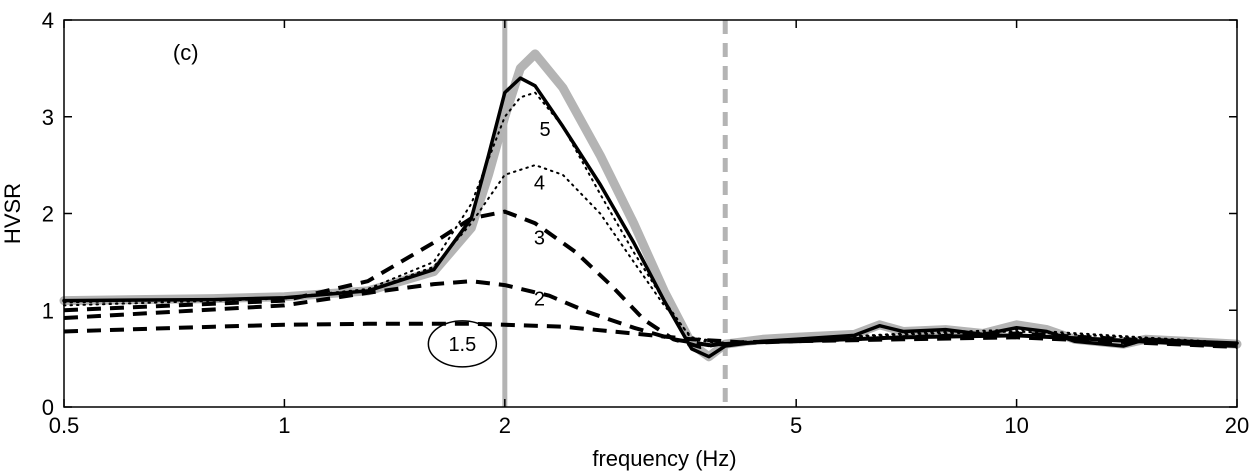 The width and height of the screenshot is (1255, 473). Describe the element at coordinates (284, 425) in the screenshot. I see `x-tick-label: 1` at that location.